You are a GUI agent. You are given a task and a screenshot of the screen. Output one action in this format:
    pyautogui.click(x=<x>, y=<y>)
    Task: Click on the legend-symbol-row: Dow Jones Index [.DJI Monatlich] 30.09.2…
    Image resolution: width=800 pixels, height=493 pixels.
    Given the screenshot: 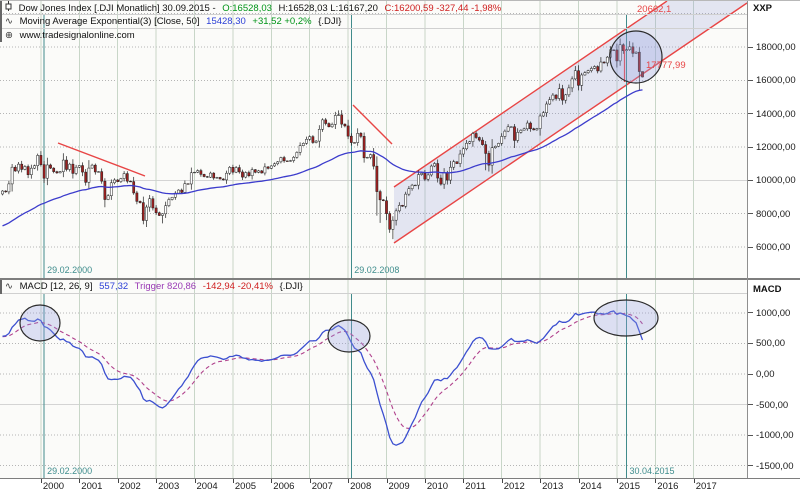 What is the action you would take?
    pyautogui.click(x=375, y=8)
    